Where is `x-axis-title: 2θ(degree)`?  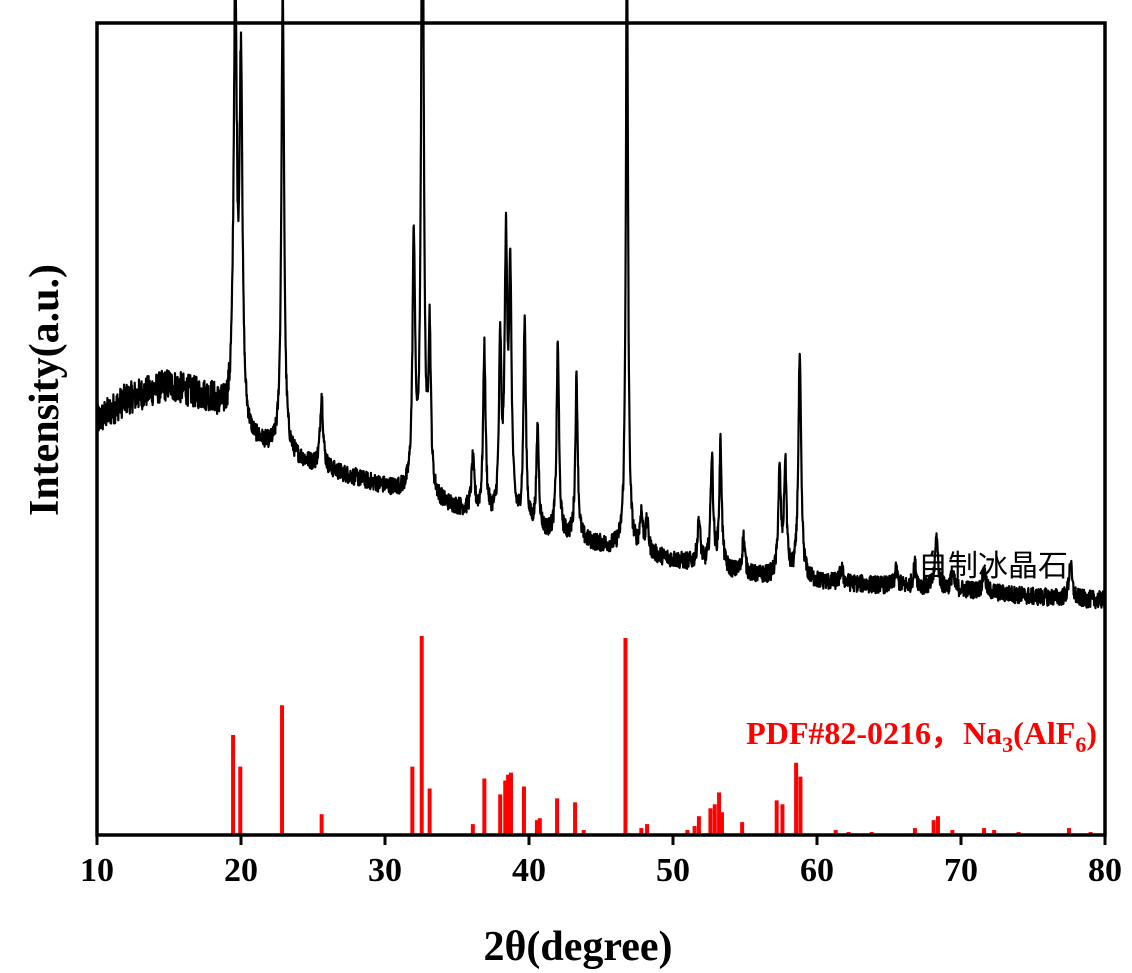
x-axis-title: 2θ(degree) is located at coordinates (577, 947).